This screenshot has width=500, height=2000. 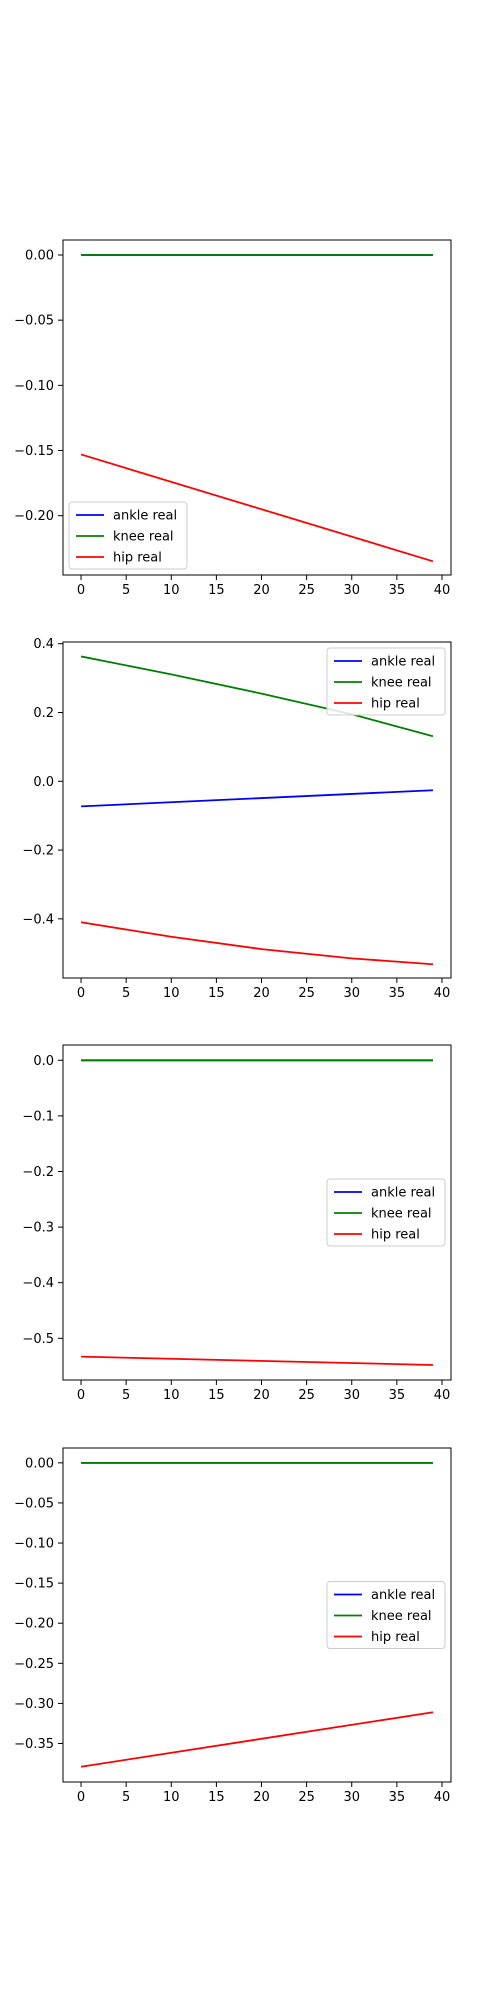 I want to click on series-line-knee-real, so click(x=257, y=696).